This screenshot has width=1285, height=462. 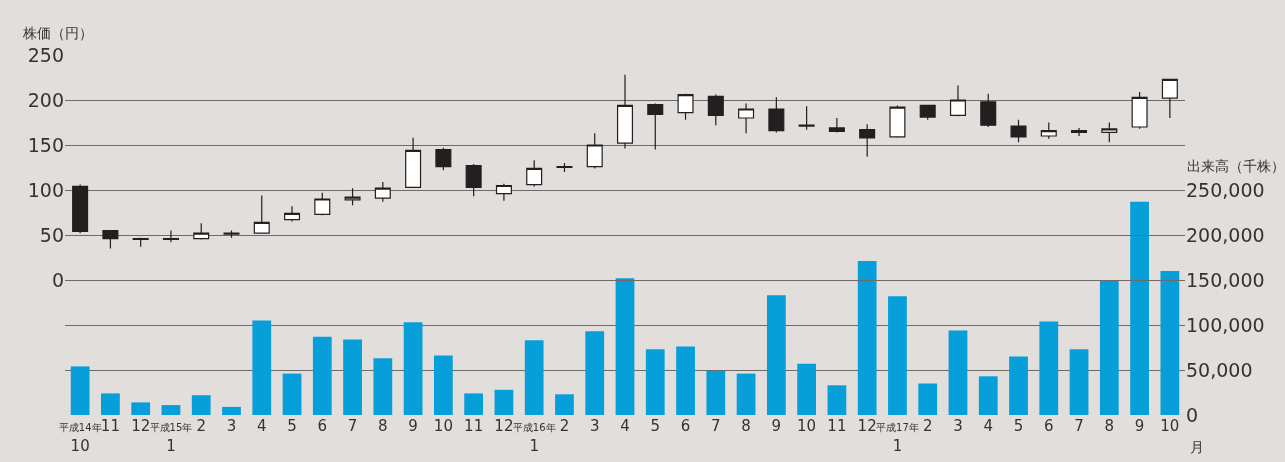 I want to click on y-tick-label: 50, so click(x=51, y=234).